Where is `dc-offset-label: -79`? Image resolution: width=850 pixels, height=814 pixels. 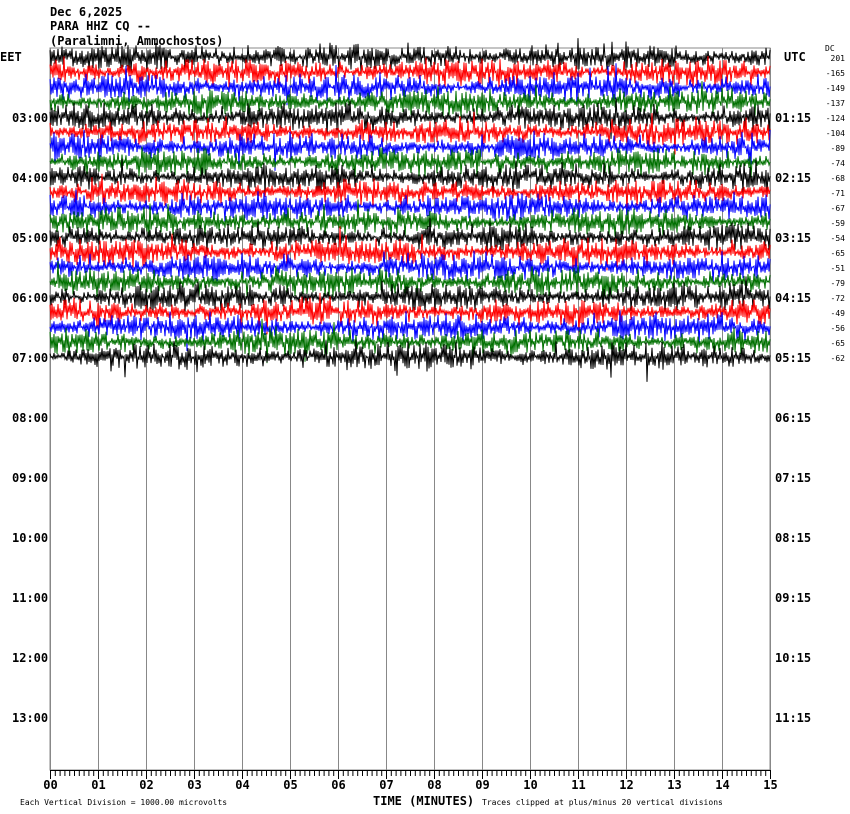 dc-offset-label: -79 is located at coordinates (838, 283).